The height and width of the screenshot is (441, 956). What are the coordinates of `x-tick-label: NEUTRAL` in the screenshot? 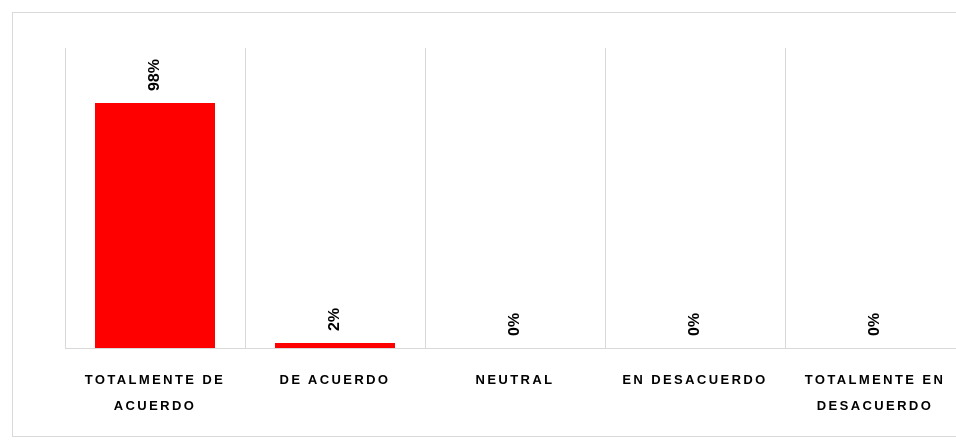 It's located at (515, 379).